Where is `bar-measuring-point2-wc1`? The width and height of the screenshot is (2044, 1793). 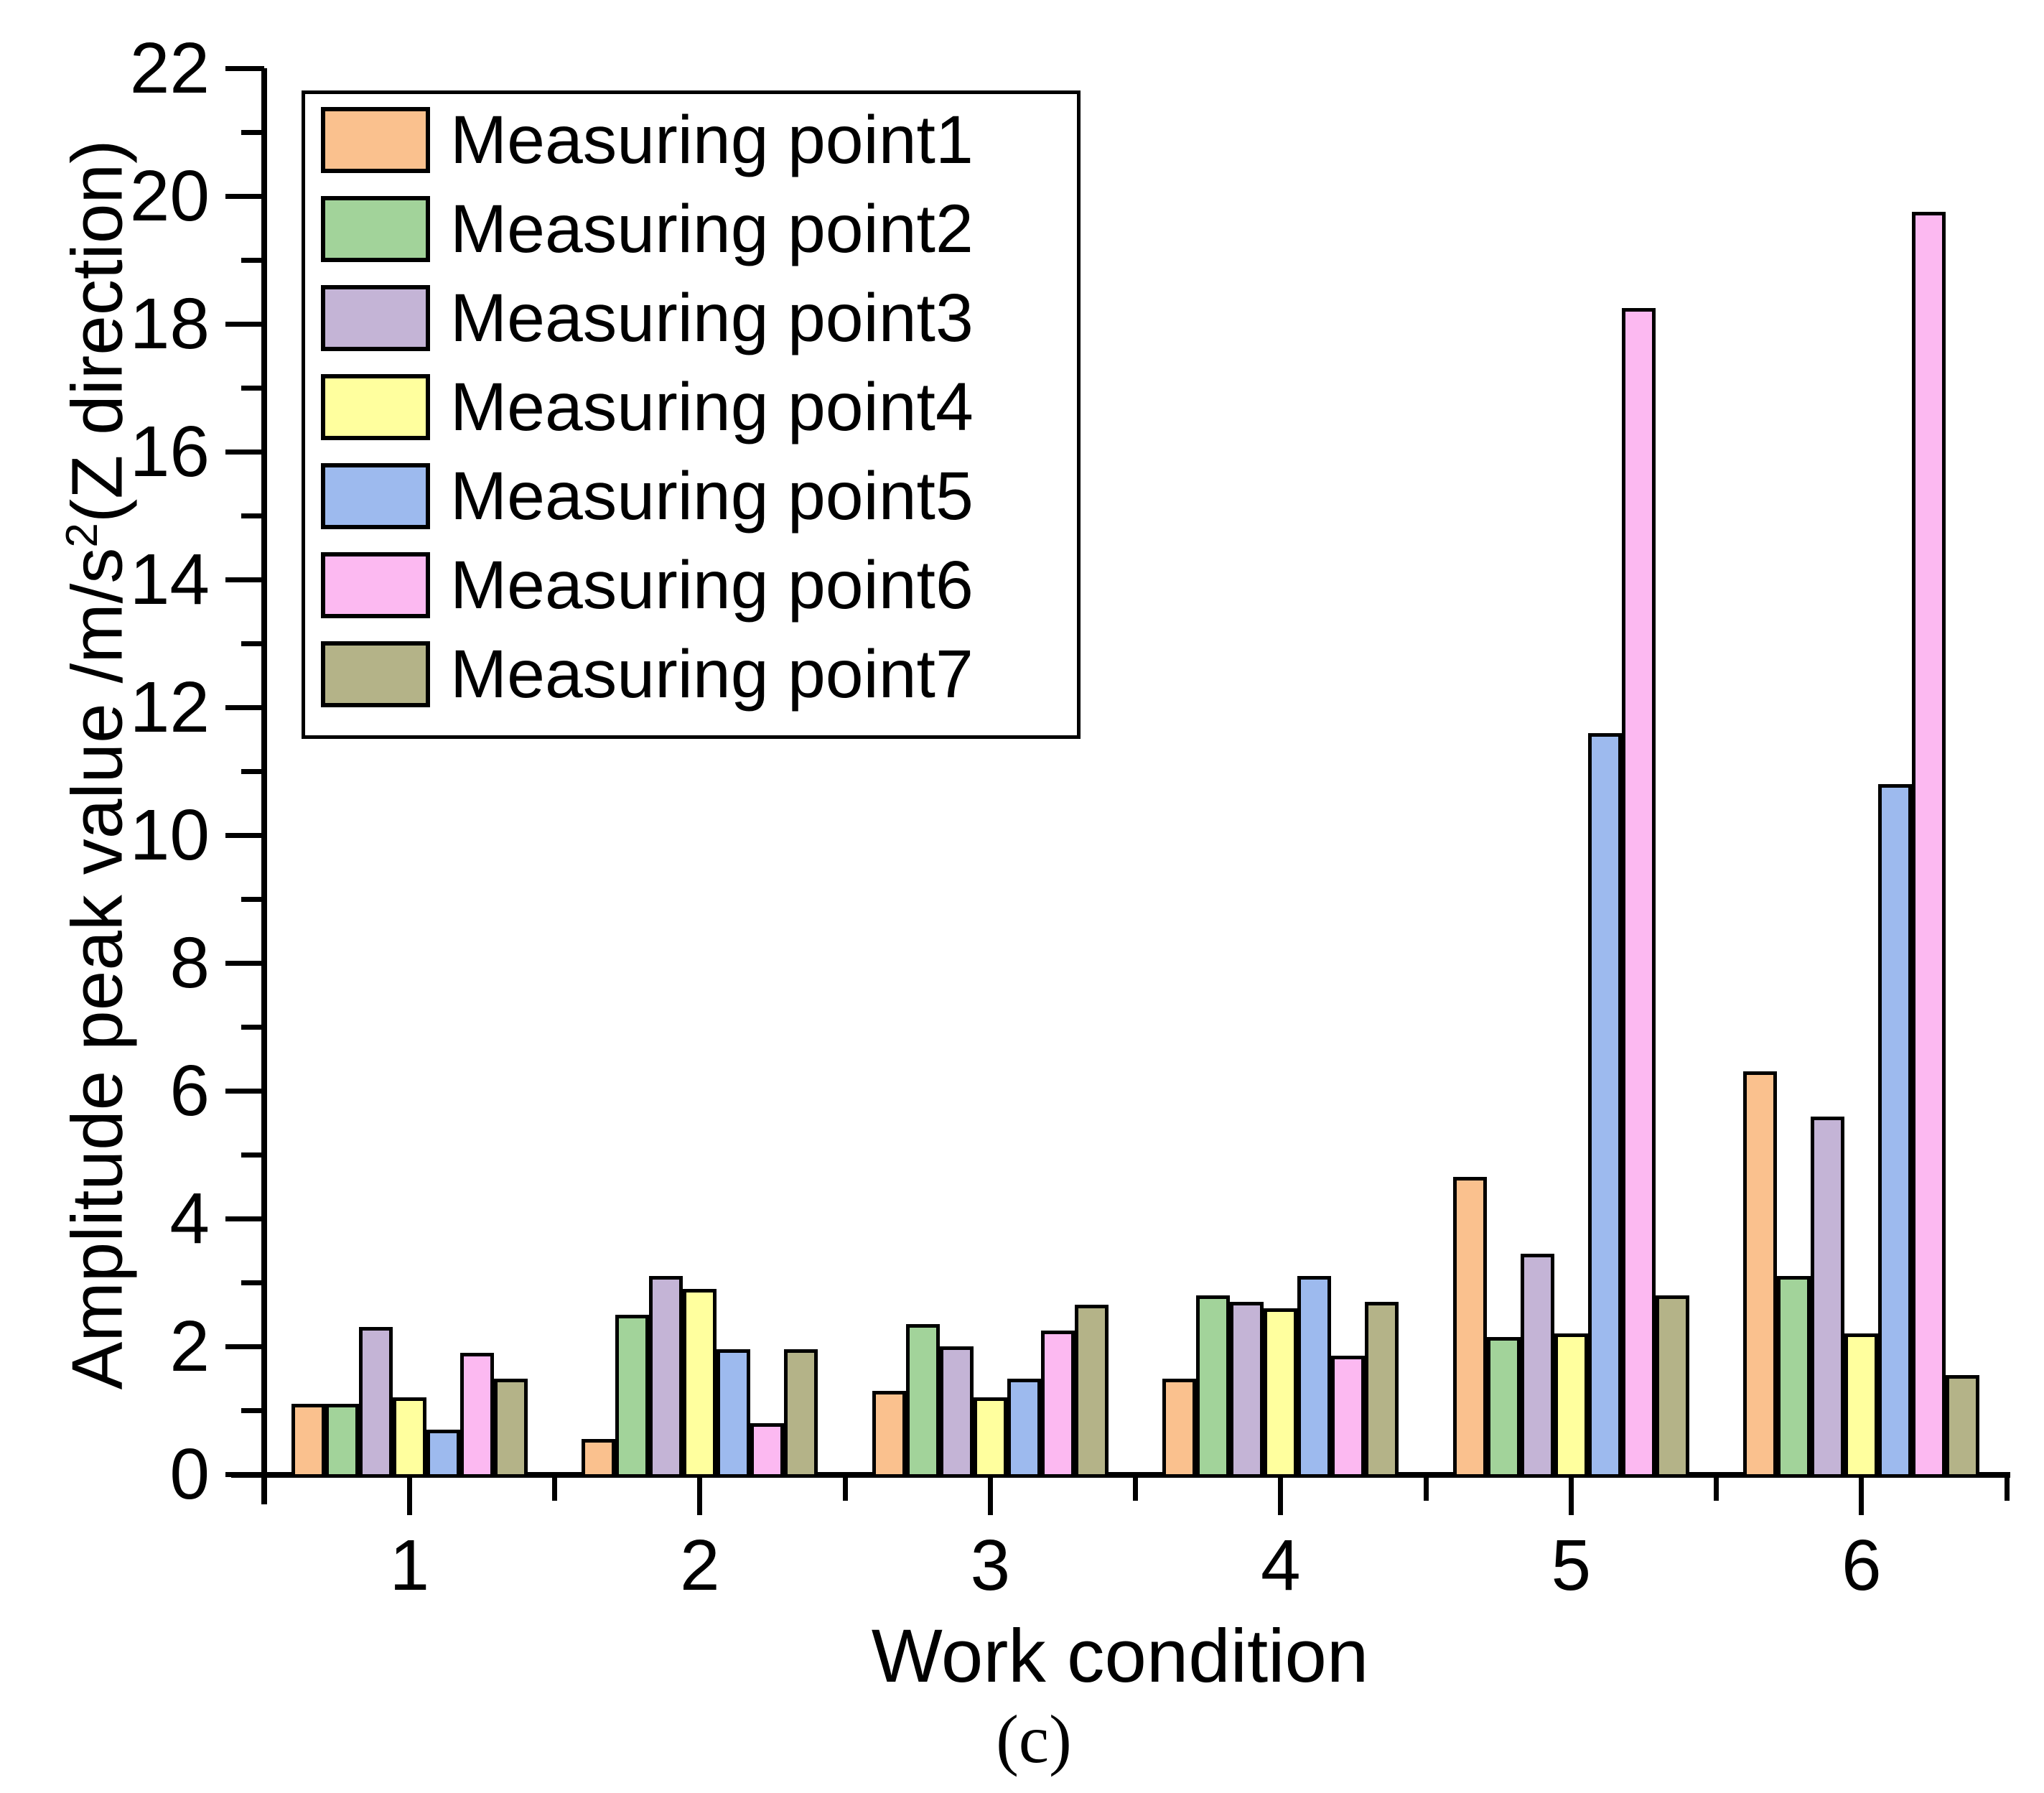 bar-measuring-point2-wc1 is located at coordinates (342, 1441).